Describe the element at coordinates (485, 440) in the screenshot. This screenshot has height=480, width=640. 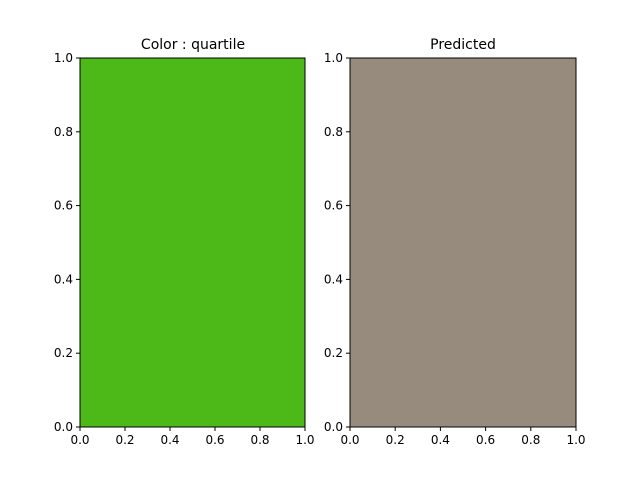
I see `right-x-tick-label: 0.6` at that location.